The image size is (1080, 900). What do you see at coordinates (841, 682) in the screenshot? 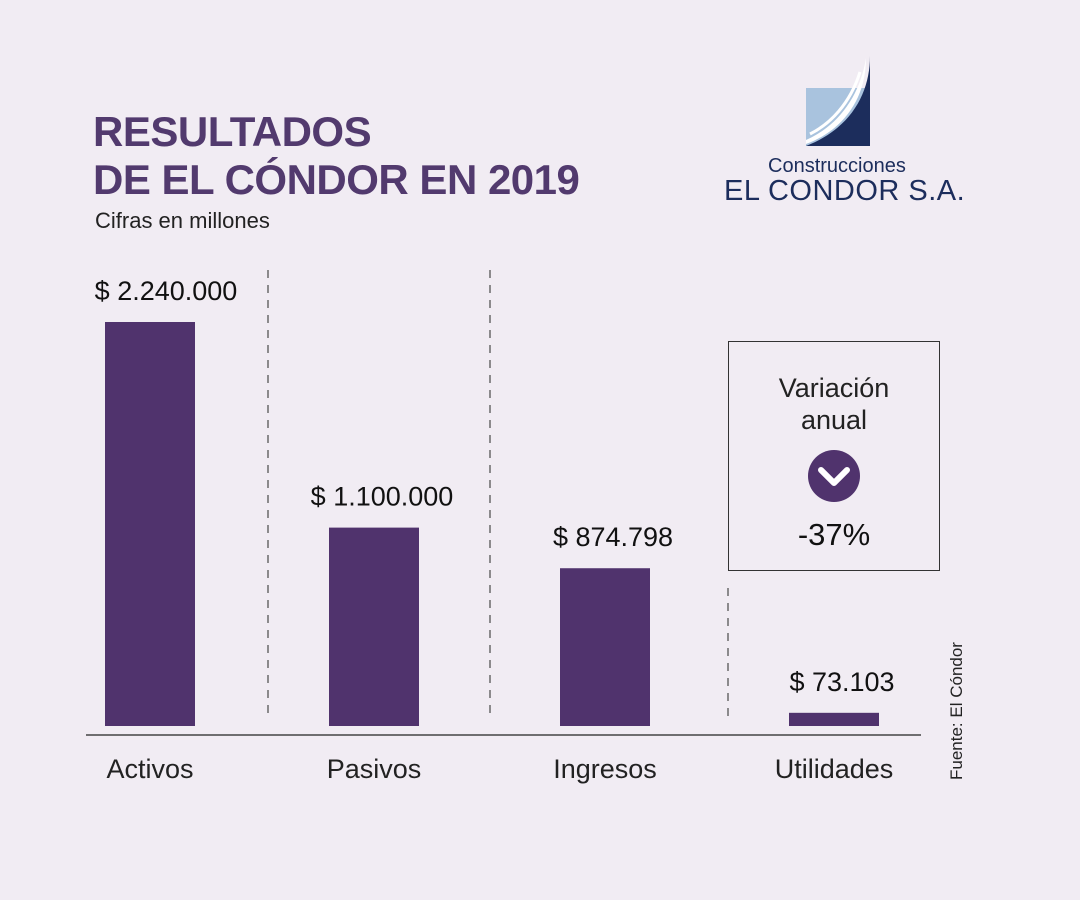
I see `data-label-utilidades: $ 73.103` at bounding box center [841, 682].